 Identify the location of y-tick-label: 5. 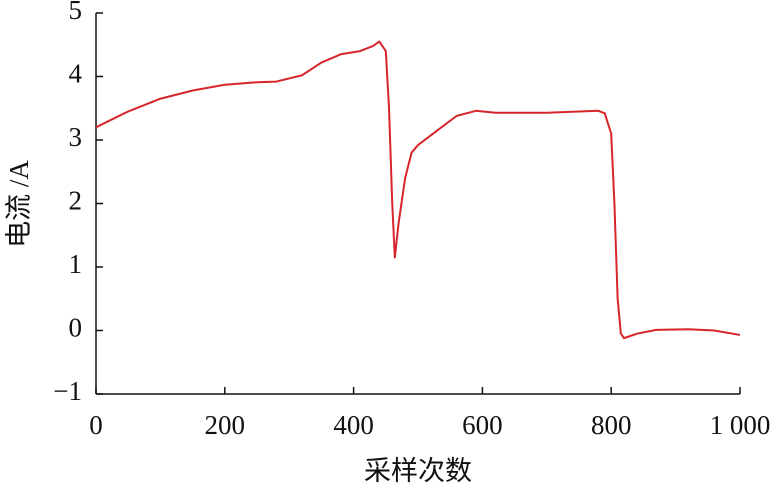
(76, 12).